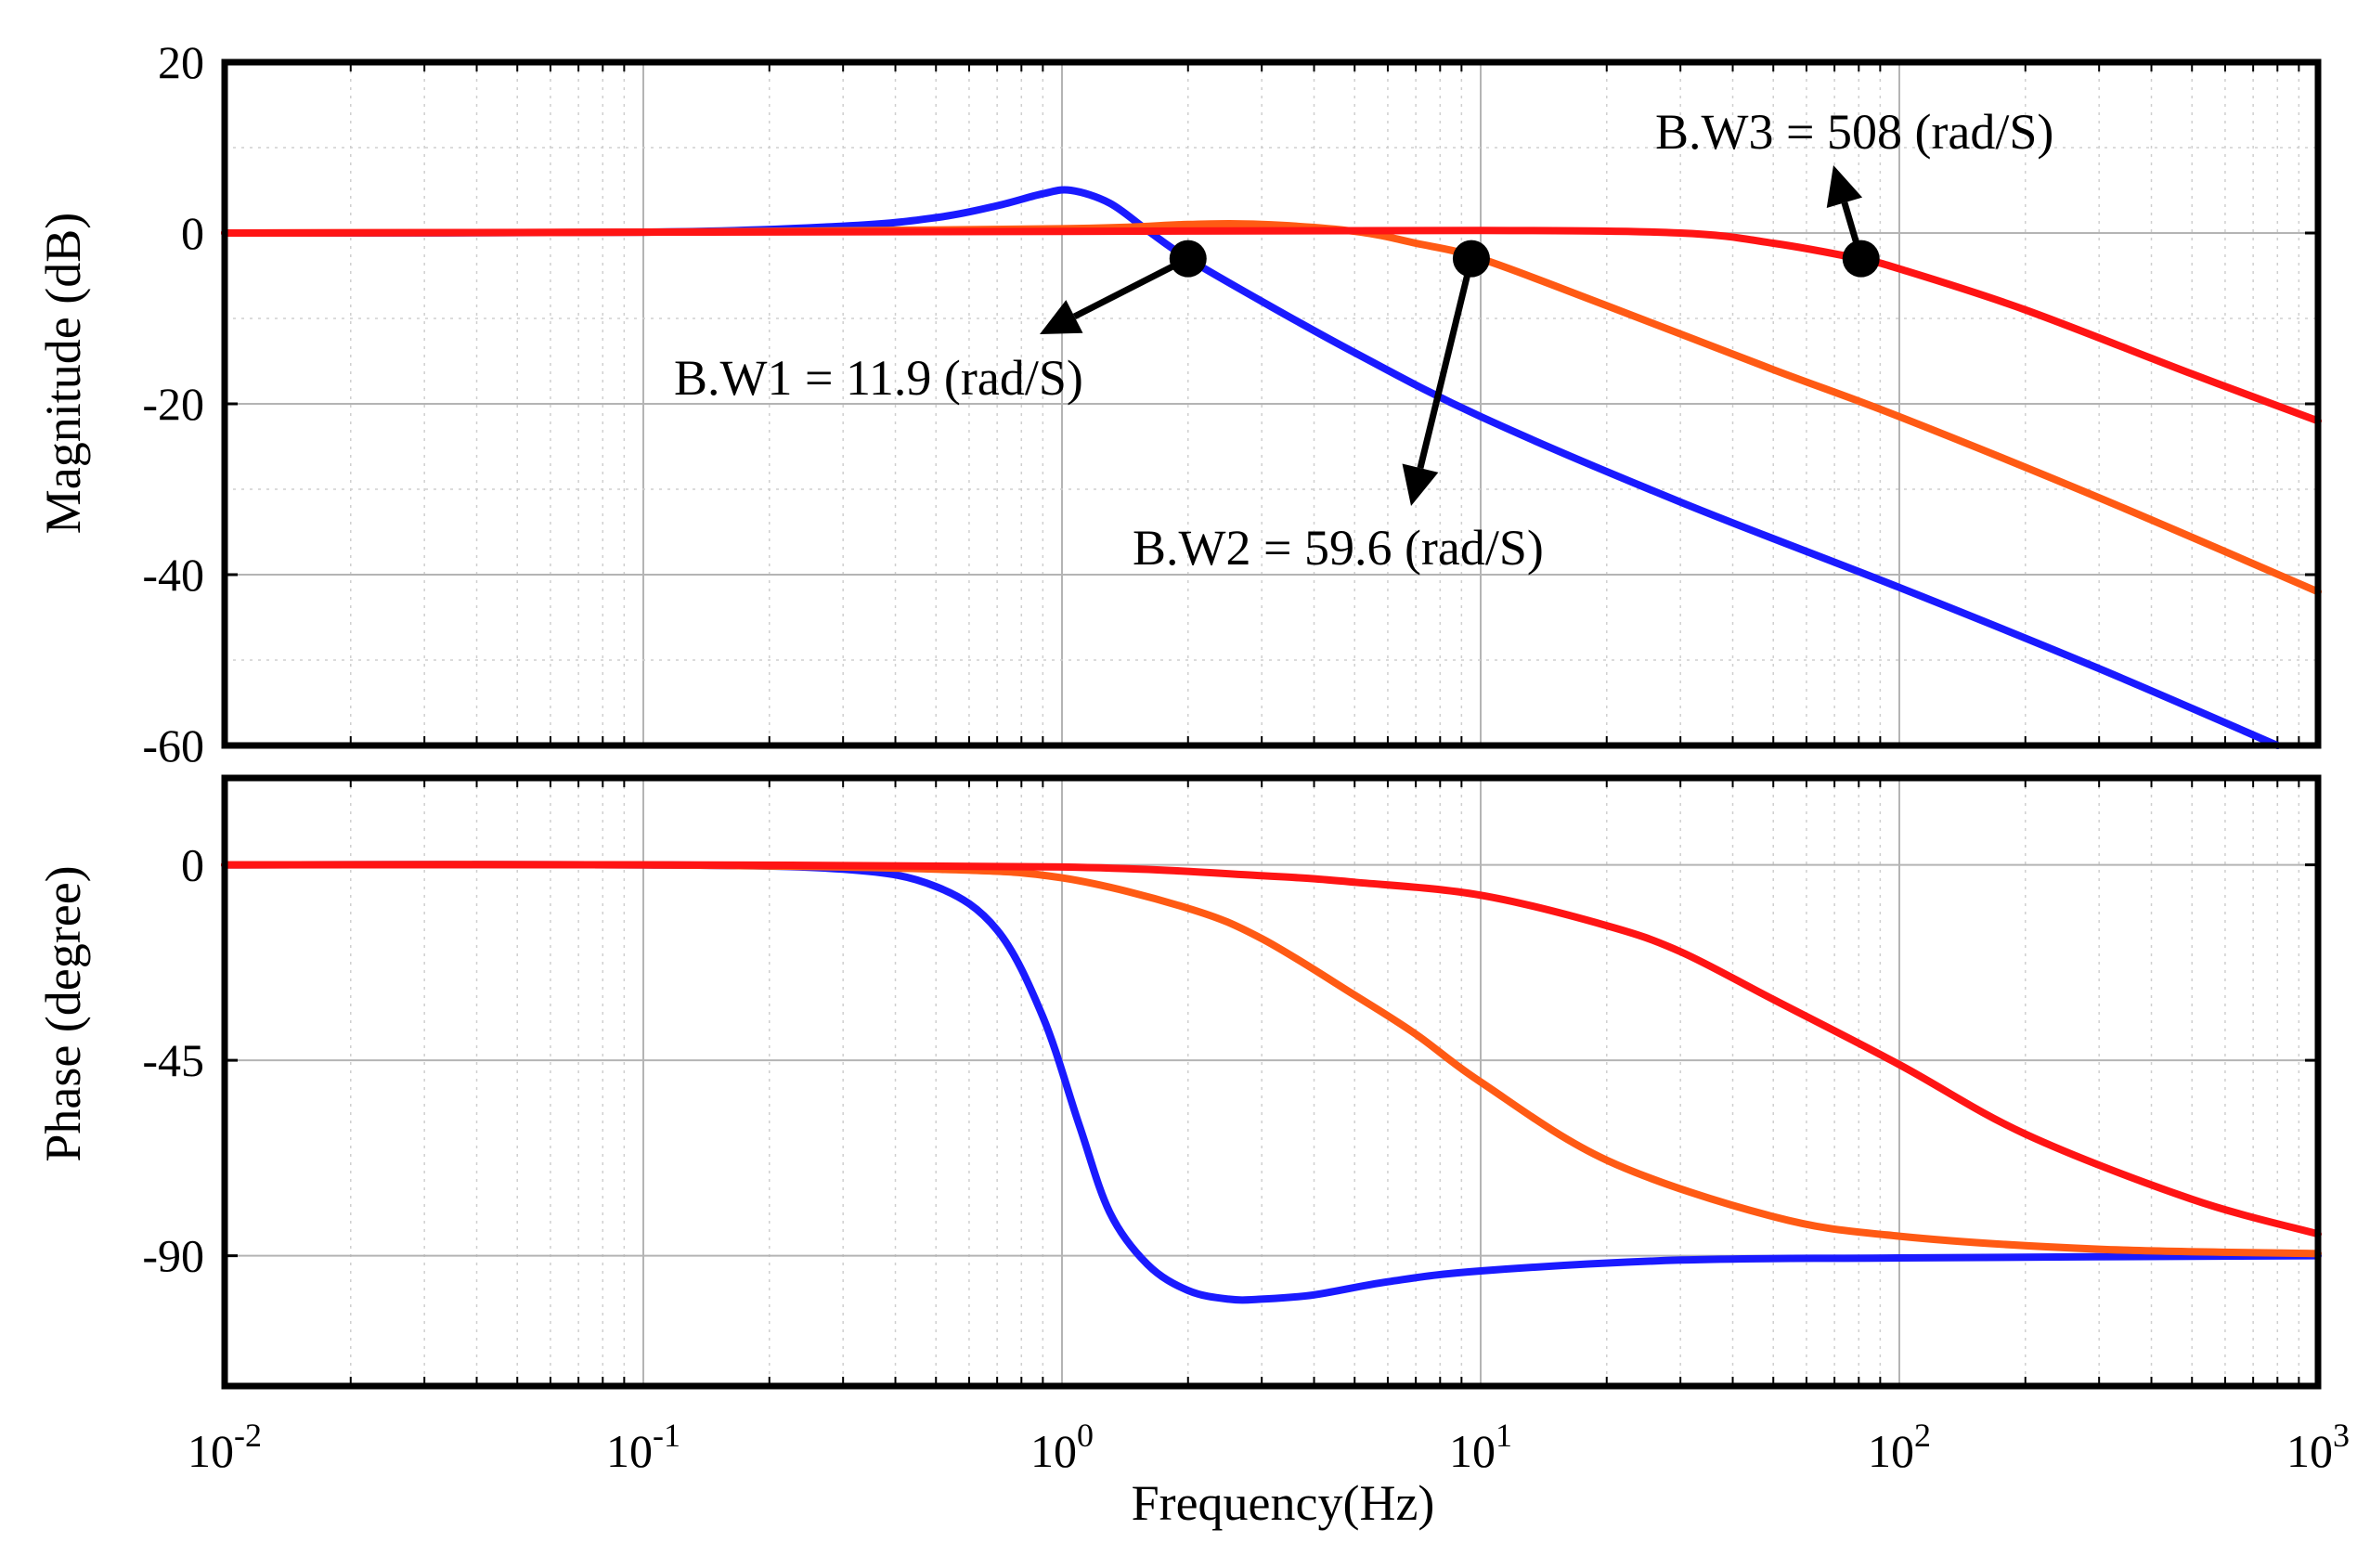 This screenshot has width=2370, height=1568. I want to click on x-tick-label: 10⁻¹, so click(643, 1447).